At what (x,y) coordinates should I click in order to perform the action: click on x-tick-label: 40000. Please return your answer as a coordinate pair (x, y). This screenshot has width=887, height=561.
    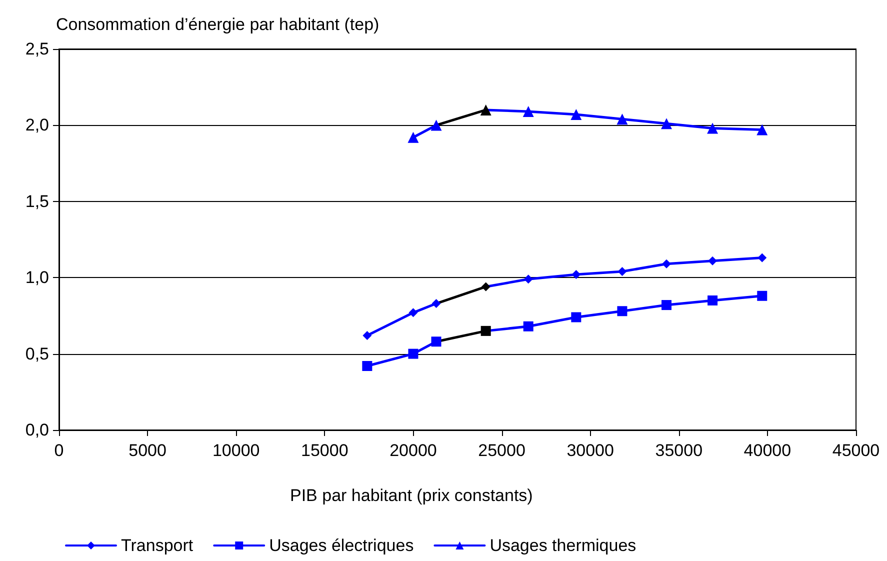
    Looking at the image, I should click on (768, 450).